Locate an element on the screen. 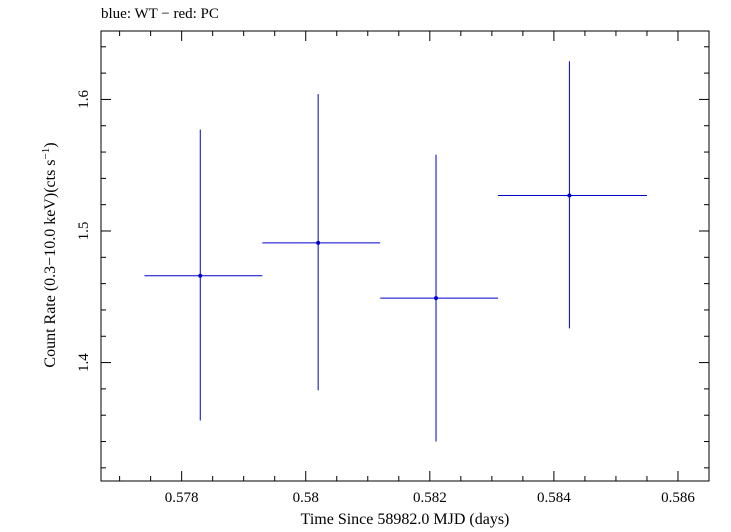 This screenshot has height=532, width=731. x-tick-label: 0.578 is located at coordinates (182, 498).